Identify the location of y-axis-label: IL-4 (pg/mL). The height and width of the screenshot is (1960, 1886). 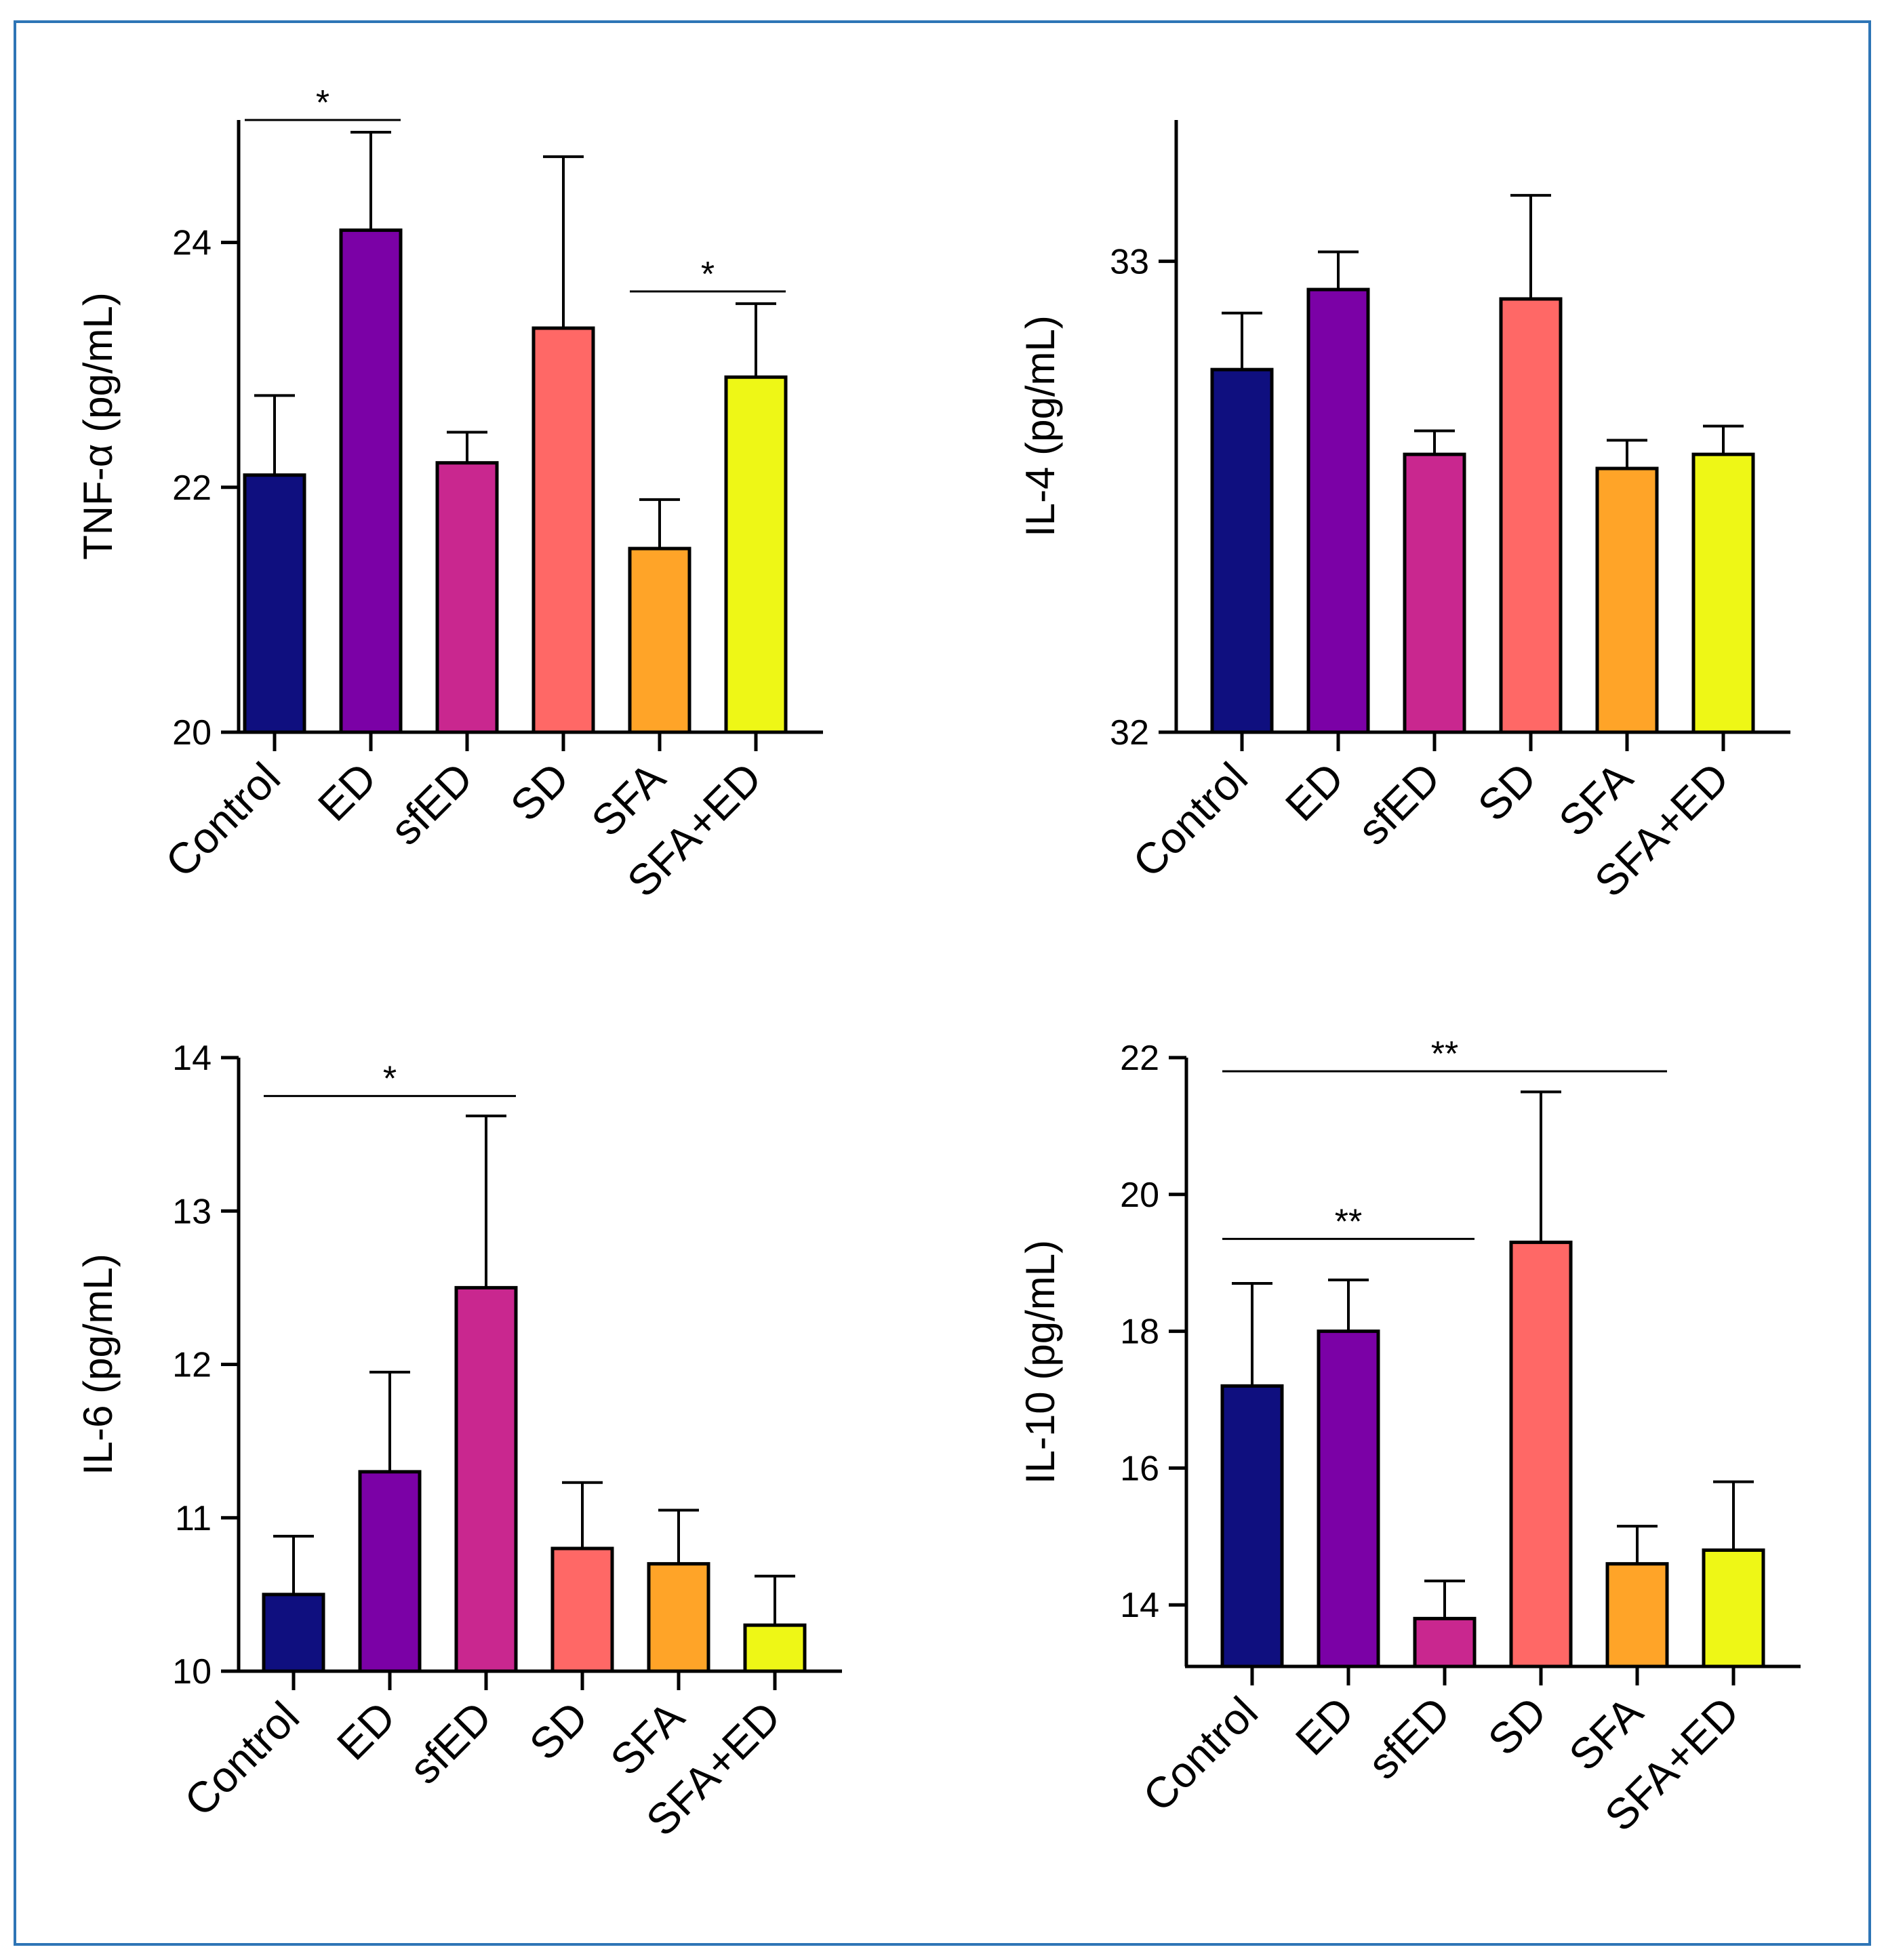
(1040, 426).